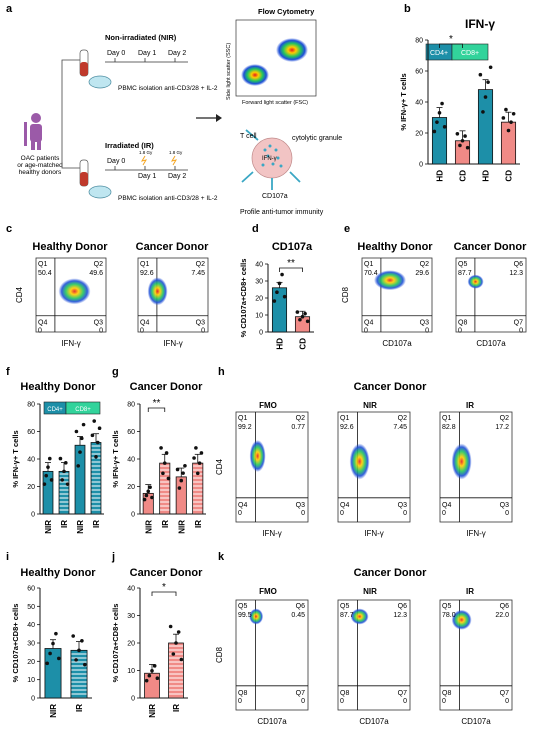 The height and width of the screenshot is (756, 550). I want to click on title-c-cd: Cancer Donor, so click(172, 247).